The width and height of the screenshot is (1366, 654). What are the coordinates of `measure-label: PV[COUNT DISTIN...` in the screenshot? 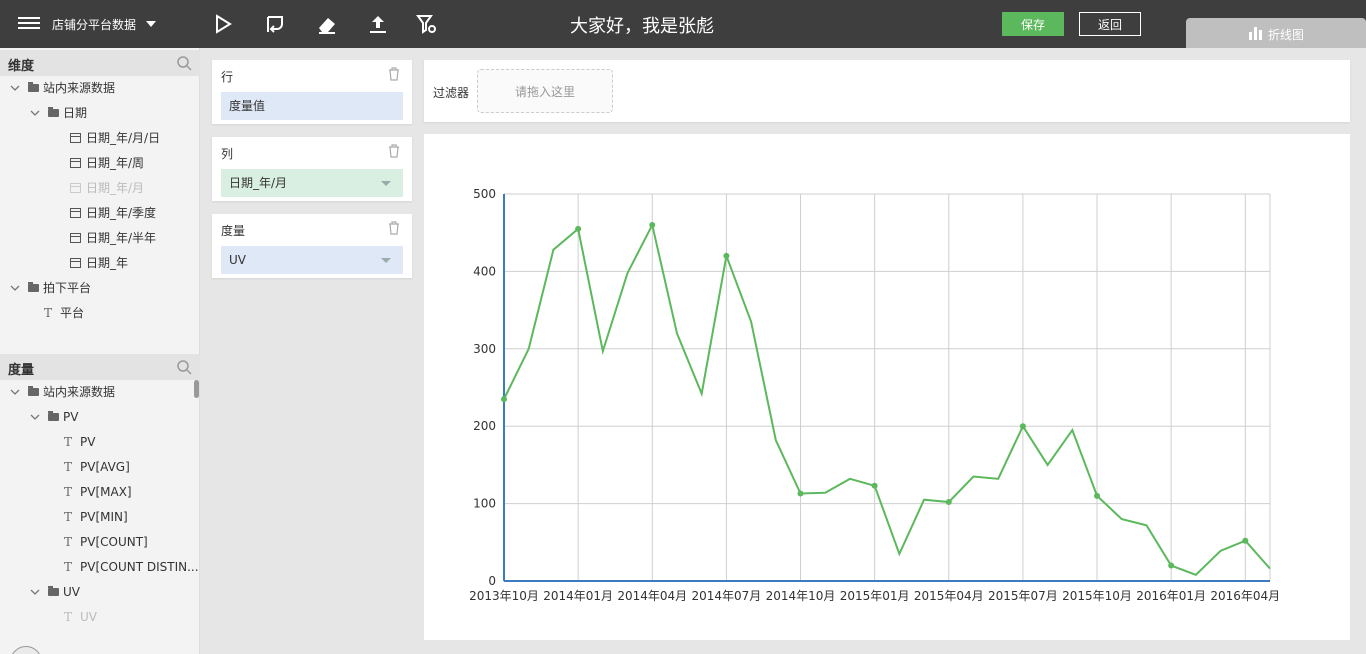 It's located at (139, 567).